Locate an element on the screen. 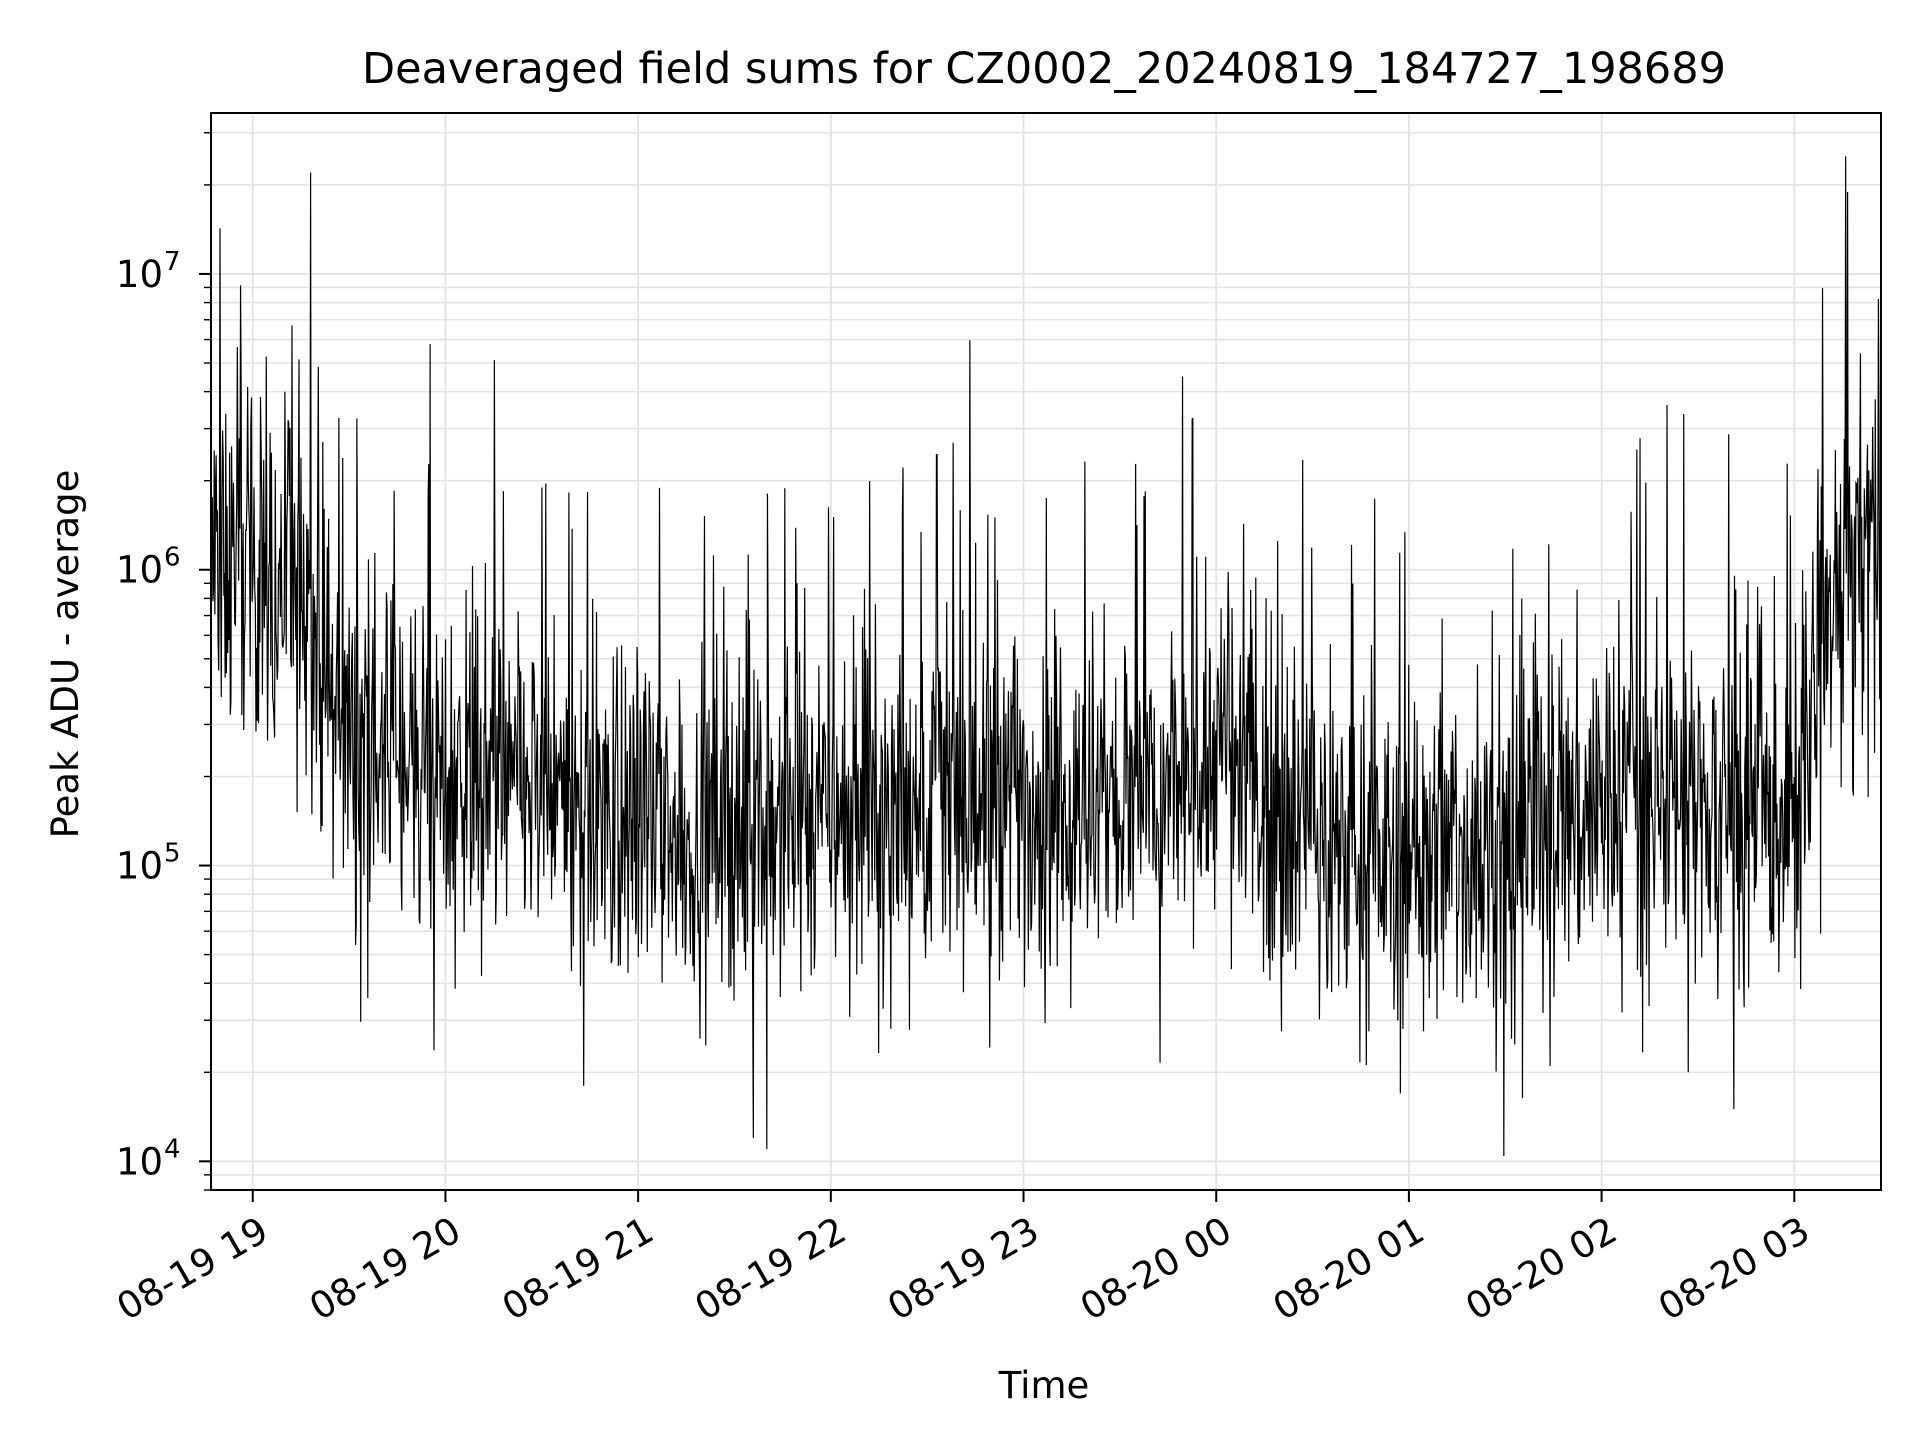 The height and width of the screenshot is (1440, 1920). y-tick-label-exponent: 4 is located at coordinates (172, 1149).